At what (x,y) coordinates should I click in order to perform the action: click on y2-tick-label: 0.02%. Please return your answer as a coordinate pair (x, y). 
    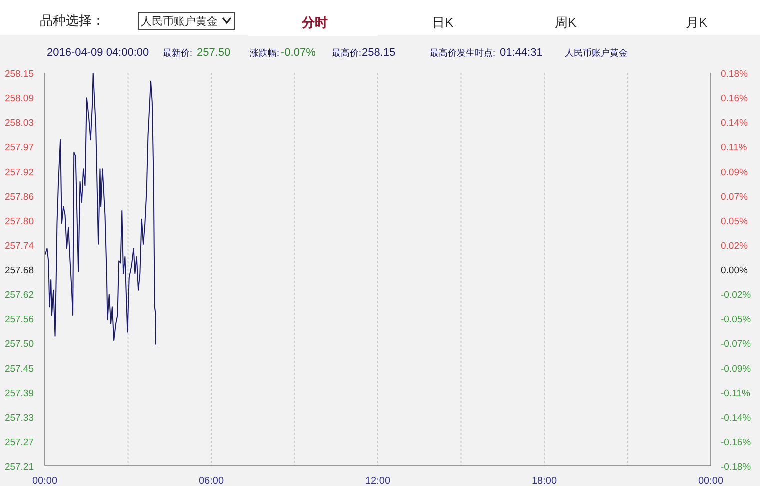
    Looking at the image, I should click on (734, 246).